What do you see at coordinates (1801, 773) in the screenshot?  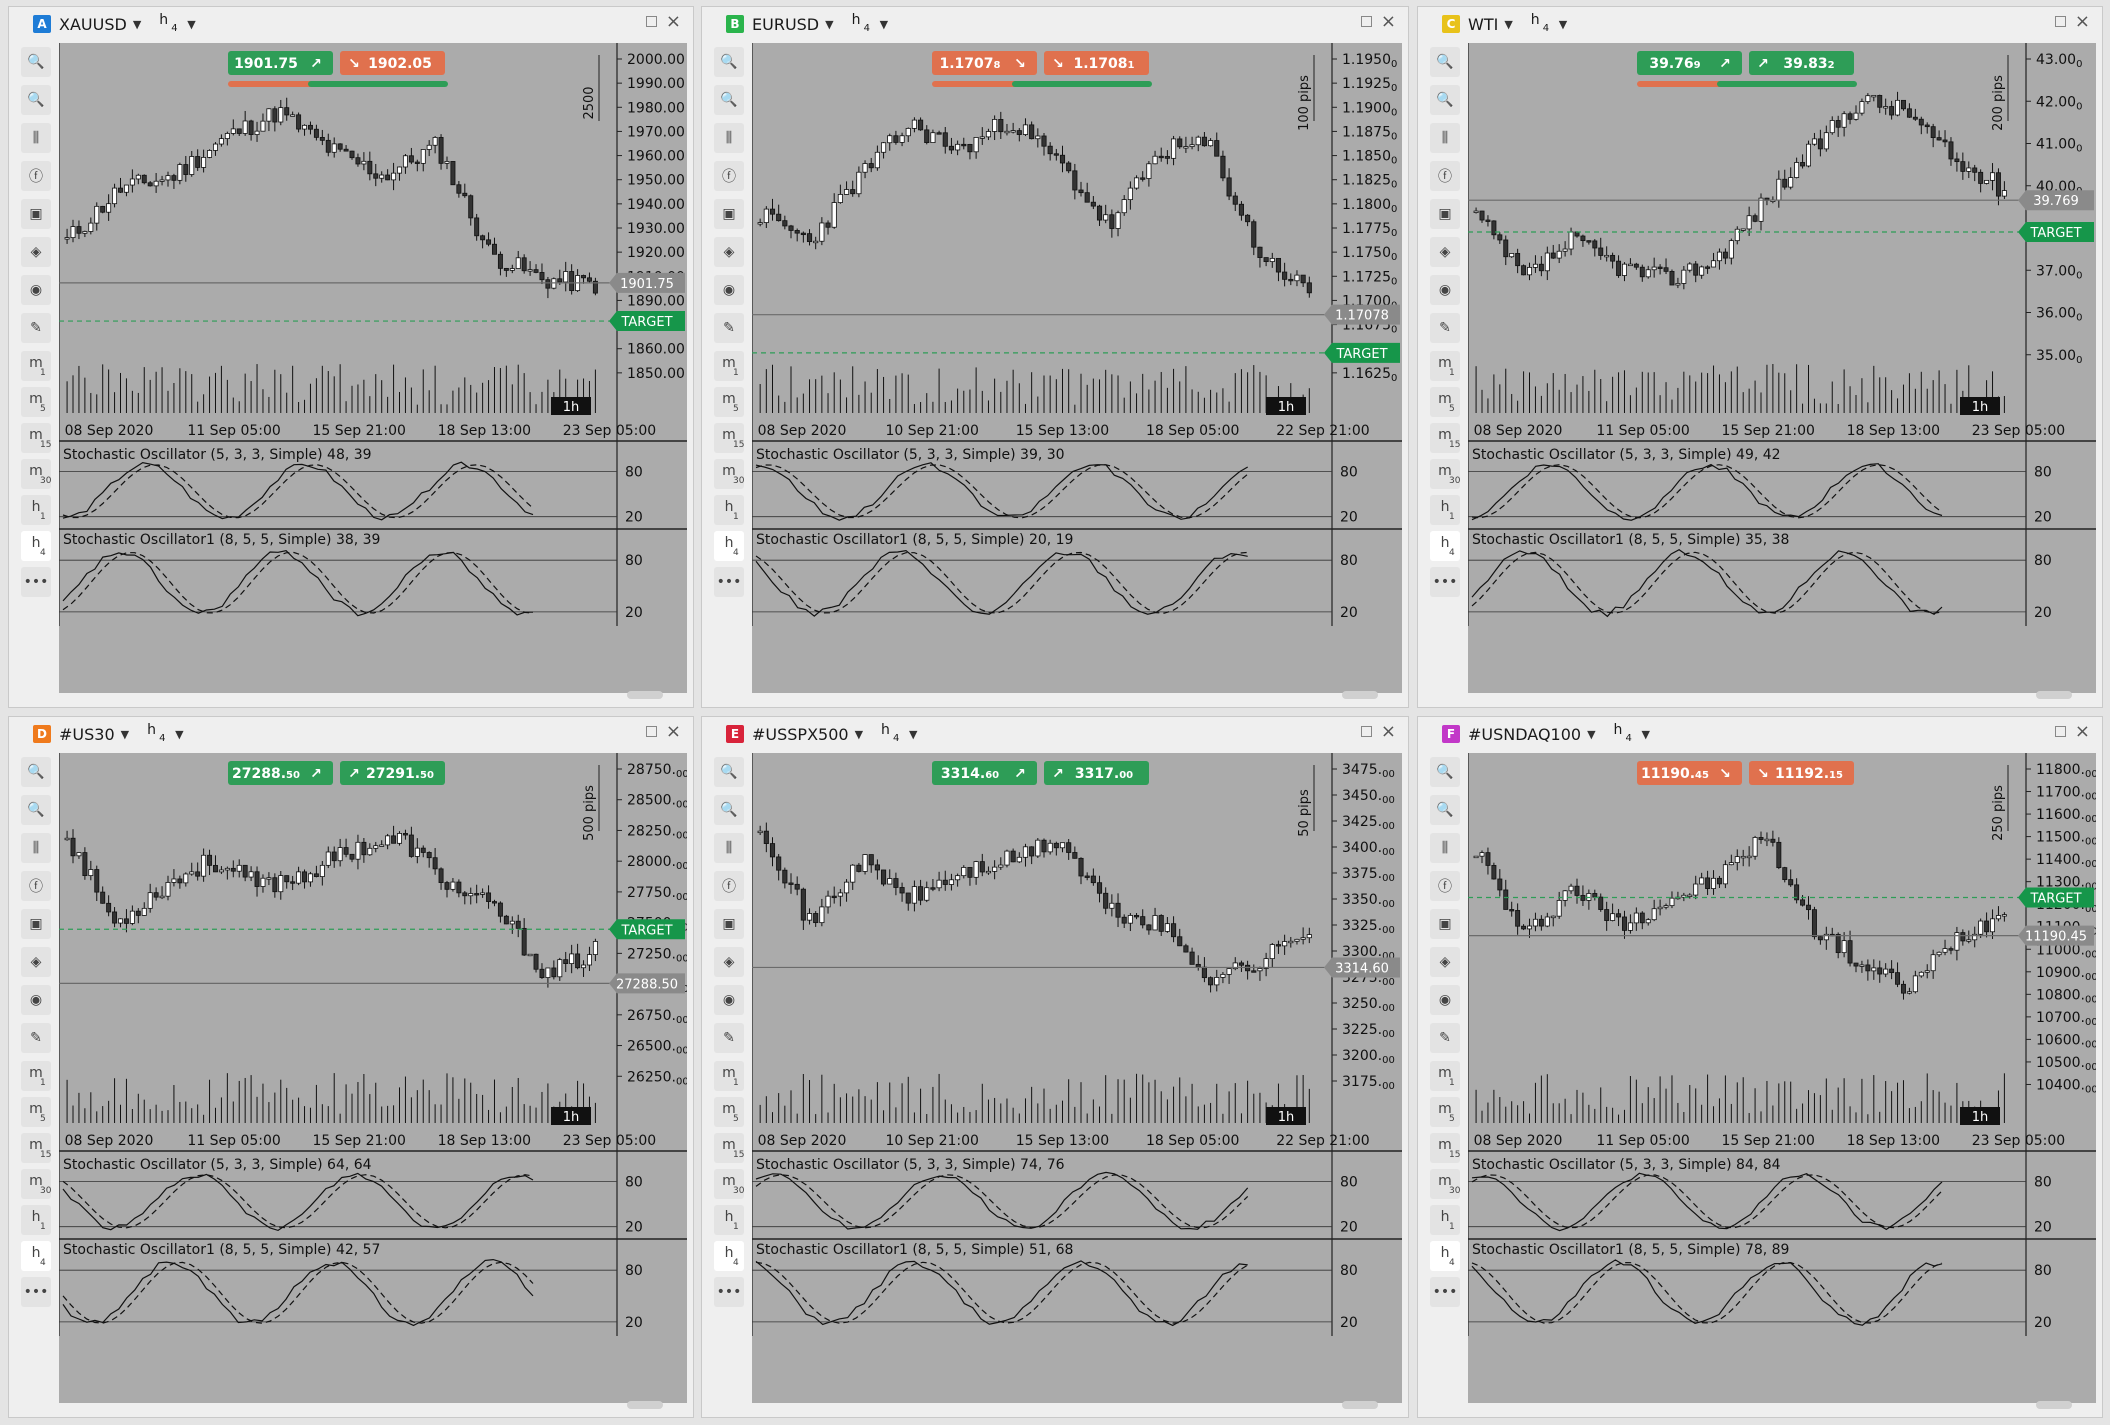 I see `ask-price-button: 11192.15 ↘` at bounding box center [1801, 773].